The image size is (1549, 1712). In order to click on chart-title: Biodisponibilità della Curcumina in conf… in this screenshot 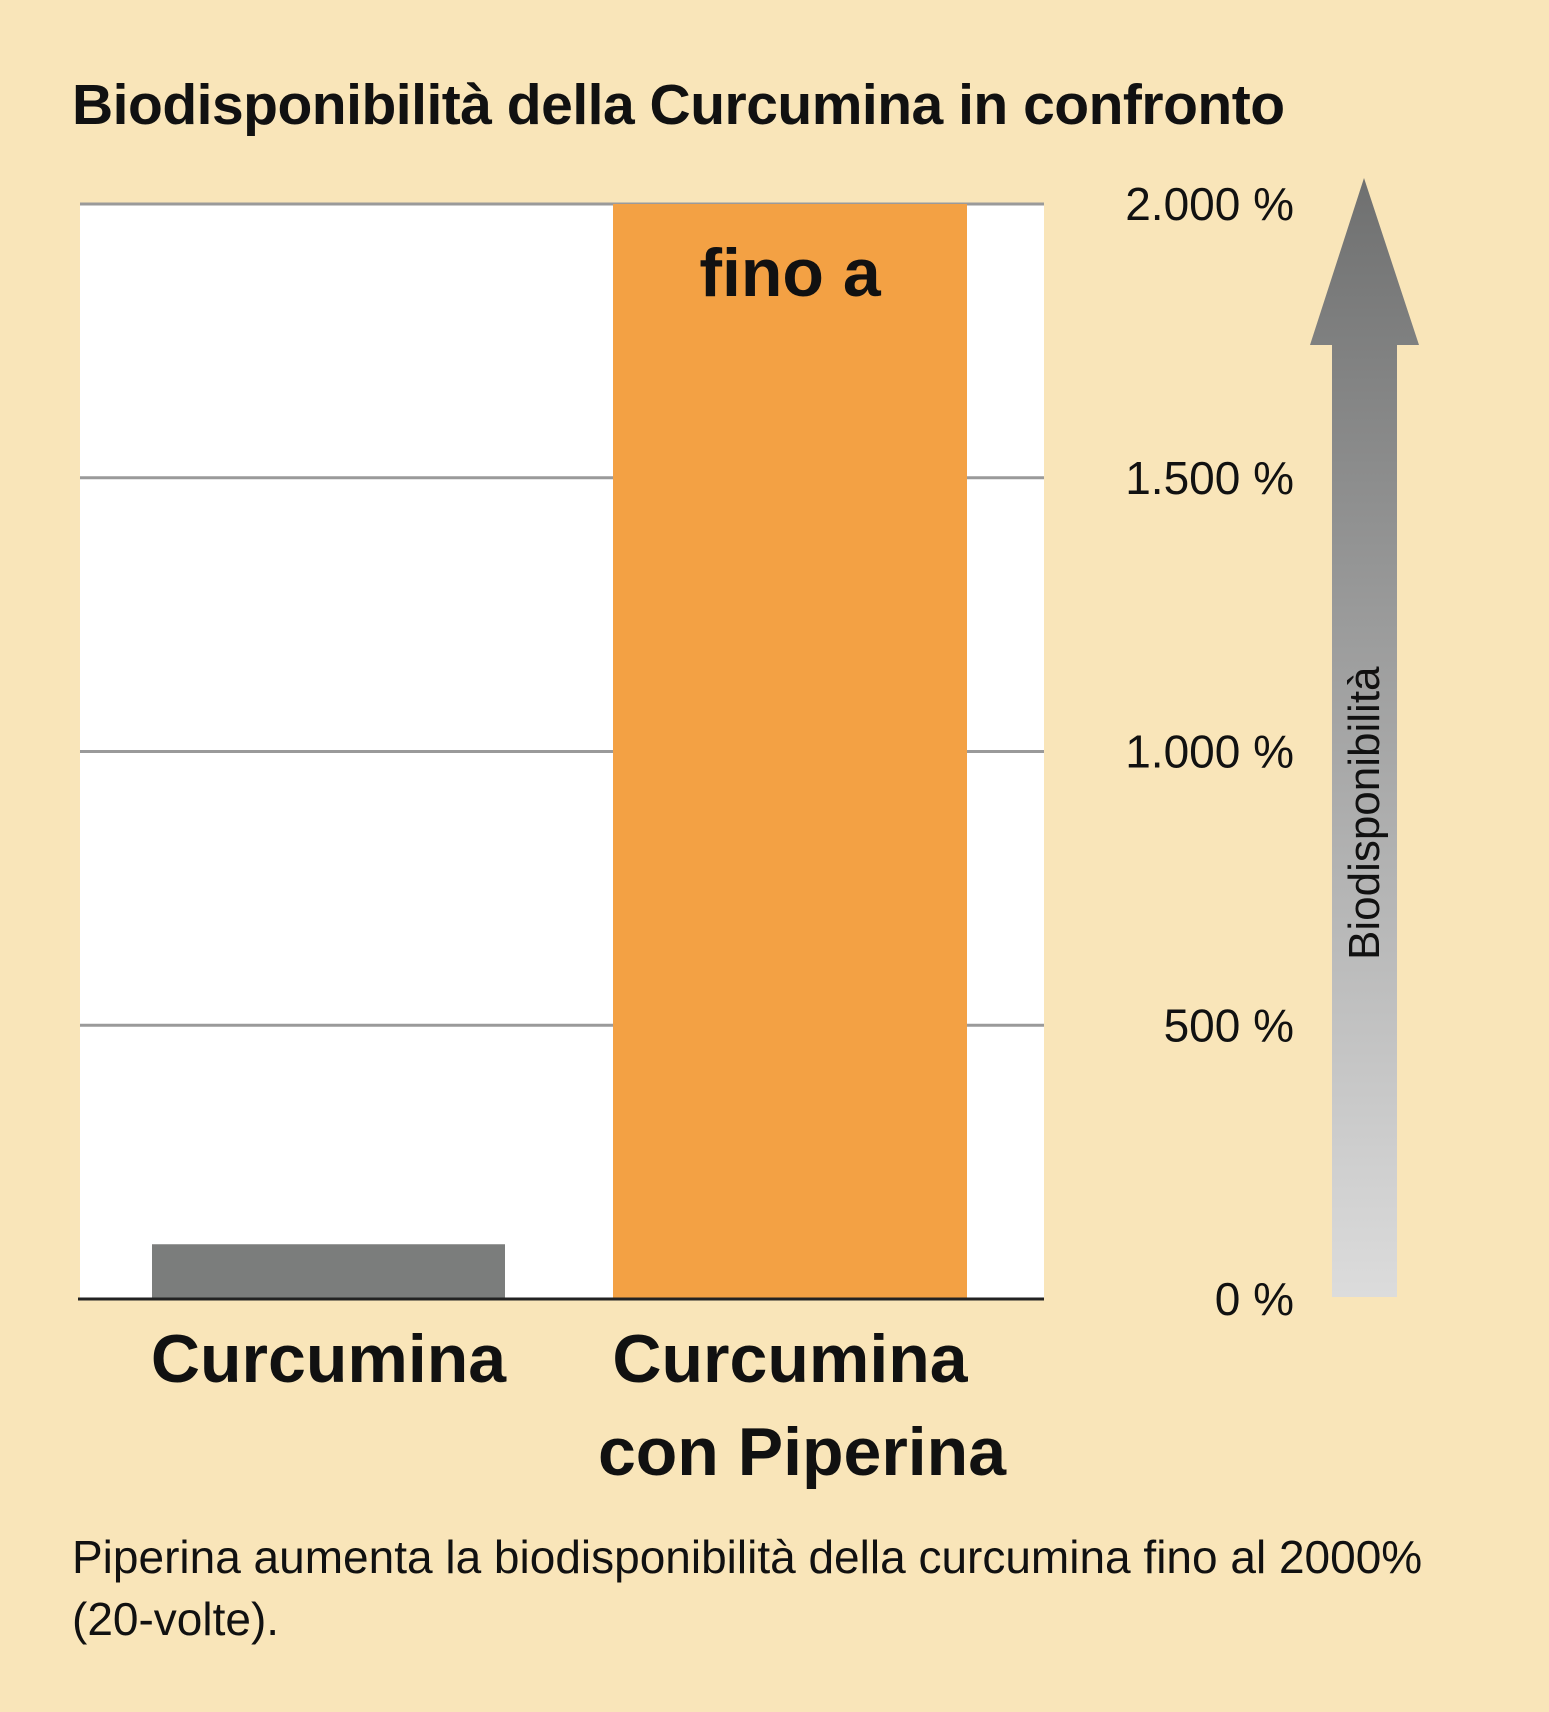, I will do `click(678, 105)`.